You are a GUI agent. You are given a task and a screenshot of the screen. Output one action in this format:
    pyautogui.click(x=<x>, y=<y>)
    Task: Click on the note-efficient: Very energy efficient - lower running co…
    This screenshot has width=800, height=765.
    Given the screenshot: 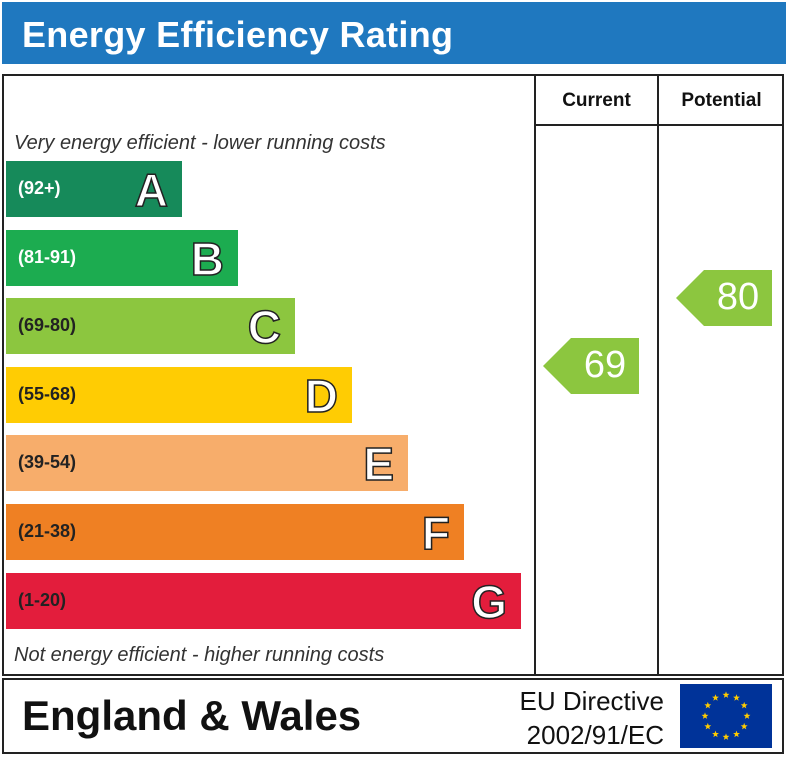 What is the action you would take?
    pyautogui.click(x=200, y=143)
    